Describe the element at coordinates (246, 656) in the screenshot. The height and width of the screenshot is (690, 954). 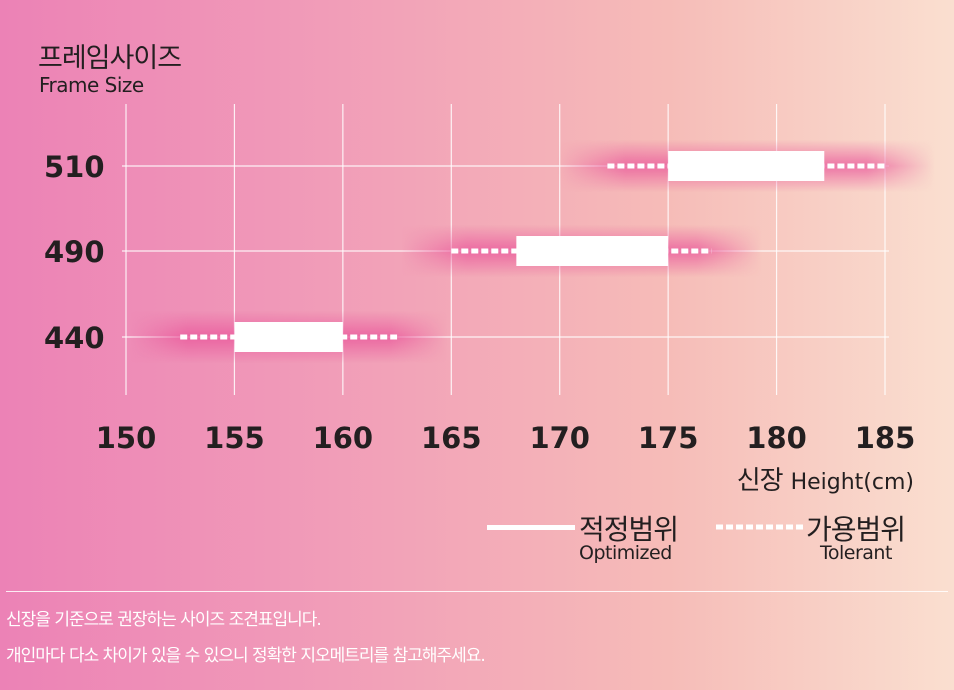
I see `note-line-2: 개인마다 다소 차이가 있을 수 있으니 정확한 지오메트리를 참고해주세요.` at that location.